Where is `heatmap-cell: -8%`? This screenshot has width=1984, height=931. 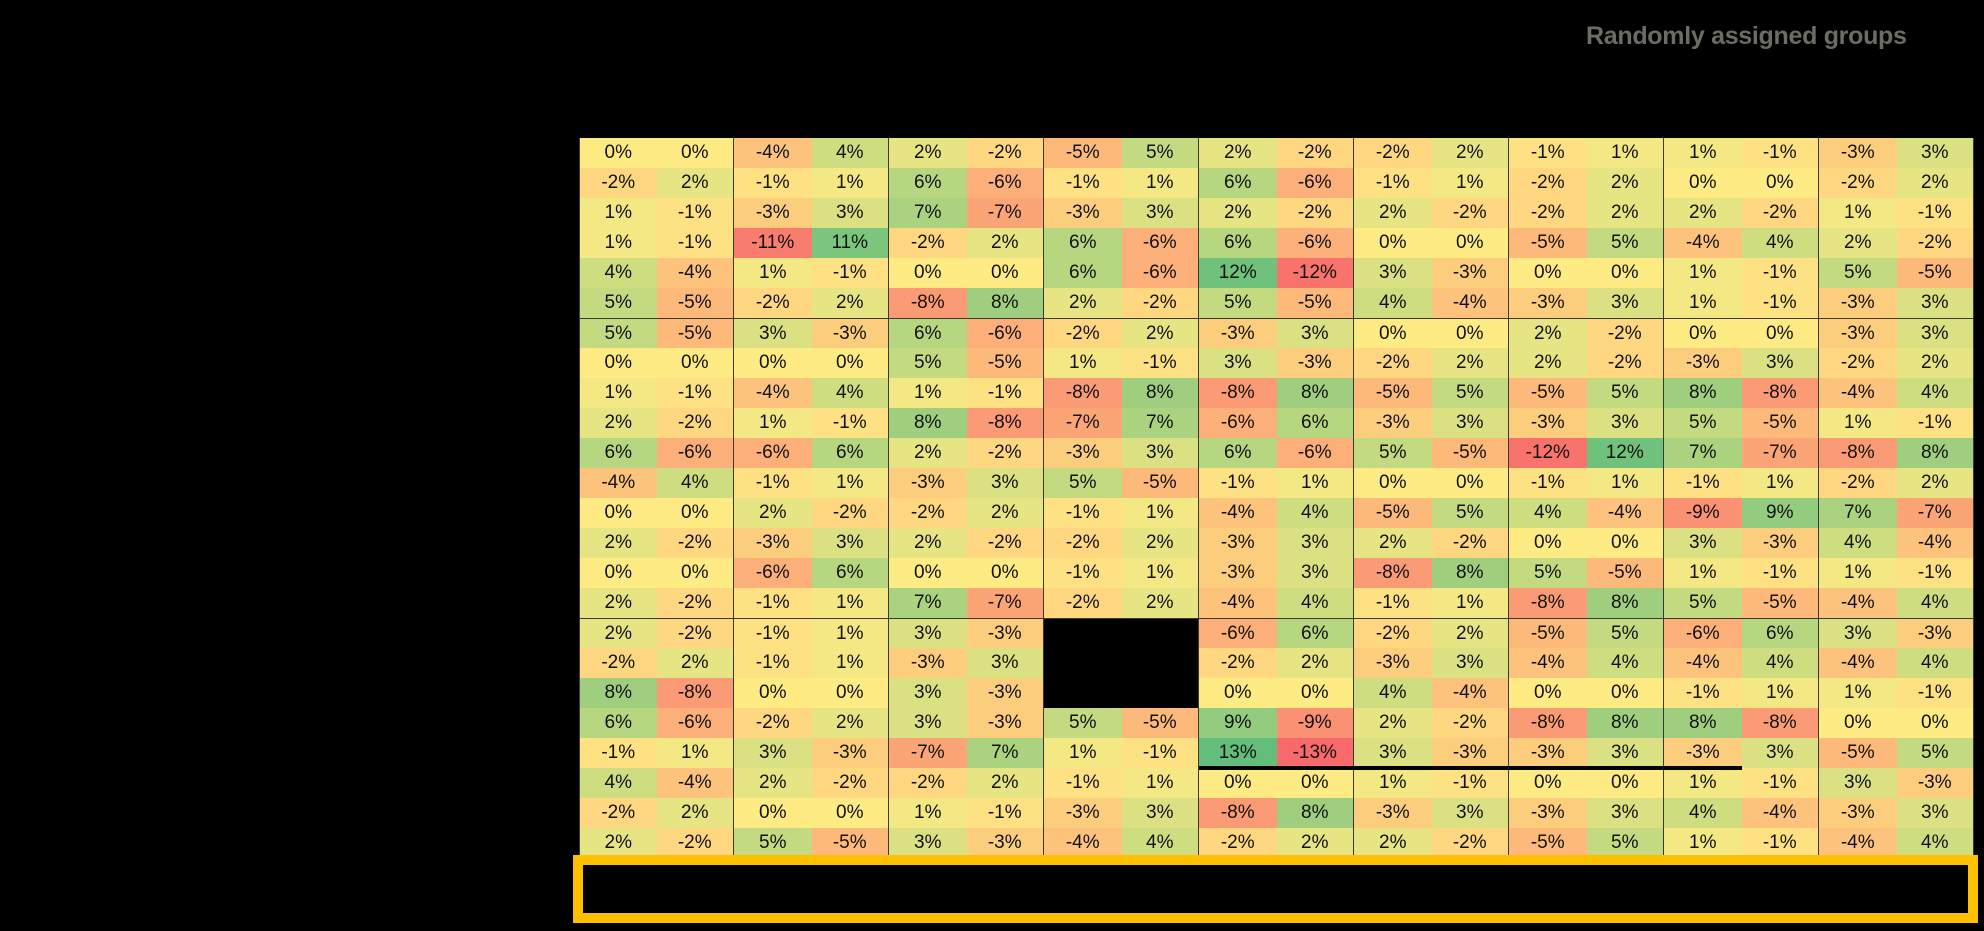 heatmap-cell: -8% is located at coordinates (1005, 423).